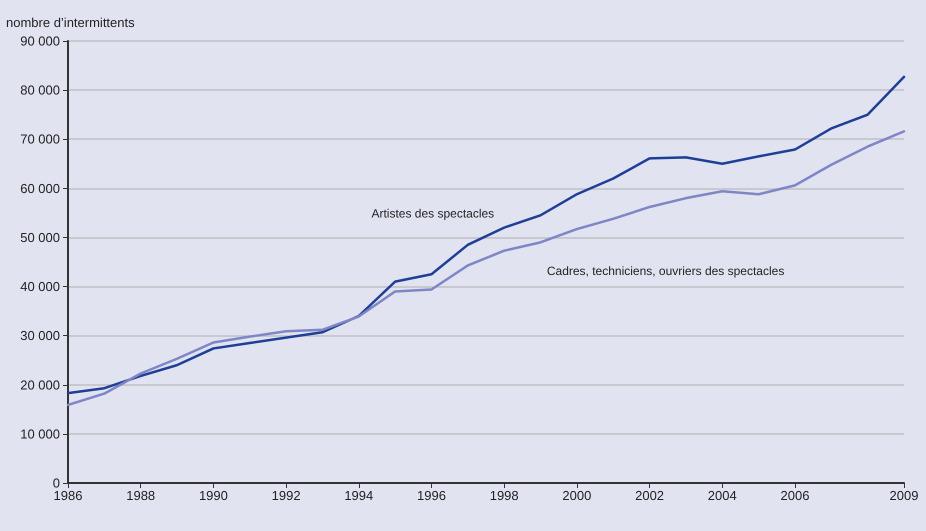  I want to click on y-tick-label: 10 000, so click(40, 434).